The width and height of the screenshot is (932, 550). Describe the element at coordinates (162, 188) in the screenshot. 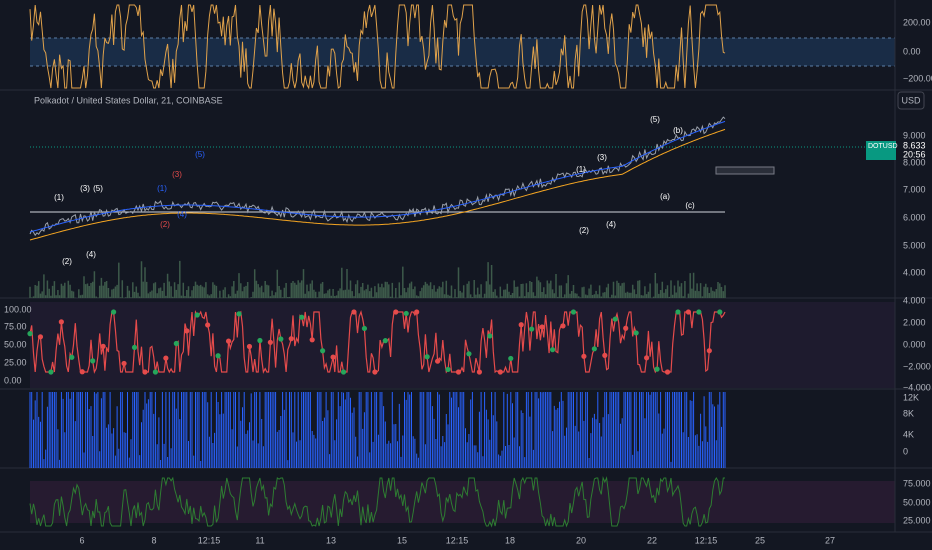

I see `wave-label: (1)` at that location.